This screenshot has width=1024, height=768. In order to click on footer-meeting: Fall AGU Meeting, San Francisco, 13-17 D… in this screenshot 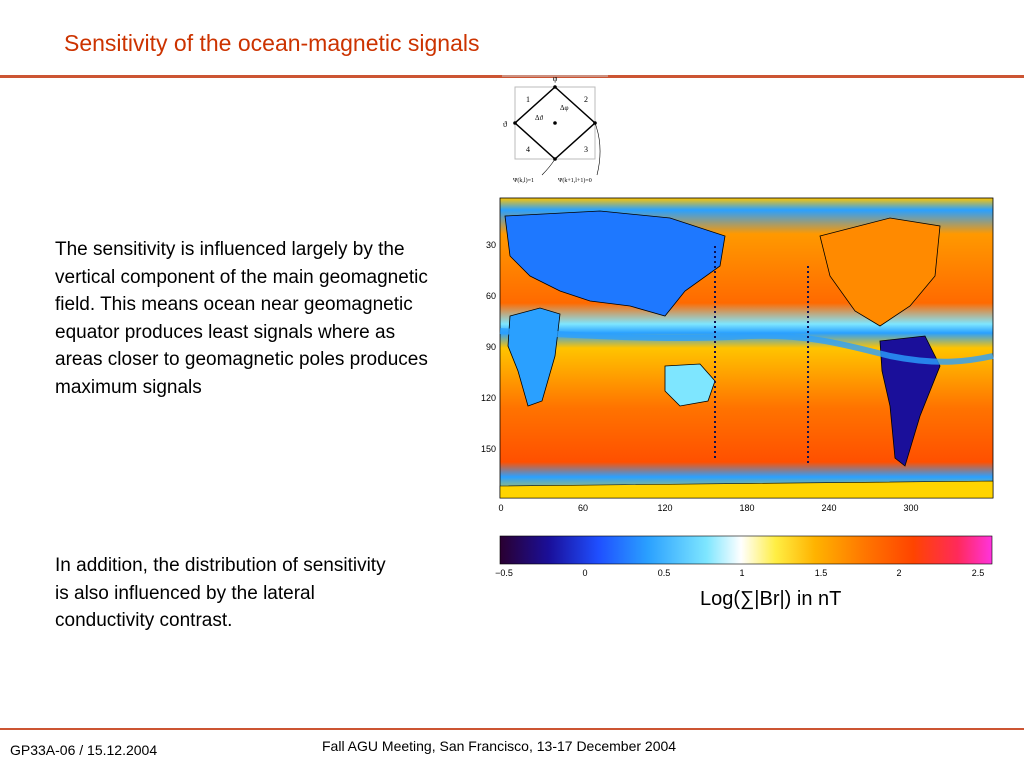, I will do `click(499, 746)`.